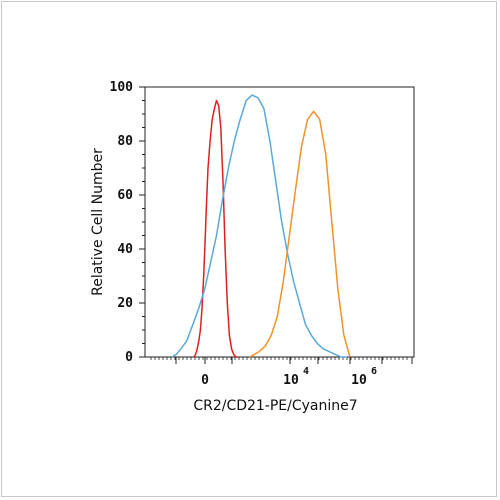 This screenshot has height=500, width=500. I want to click on x-tick-label-1: 10 4, so click(296, 377).